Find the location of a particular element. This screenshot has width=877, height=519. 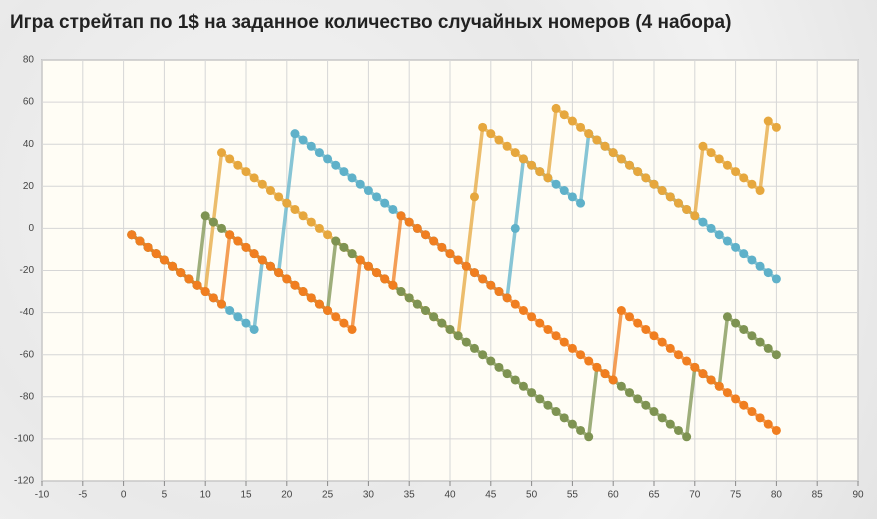

y-tick-label: -100 is located at coordinates (24, 439).